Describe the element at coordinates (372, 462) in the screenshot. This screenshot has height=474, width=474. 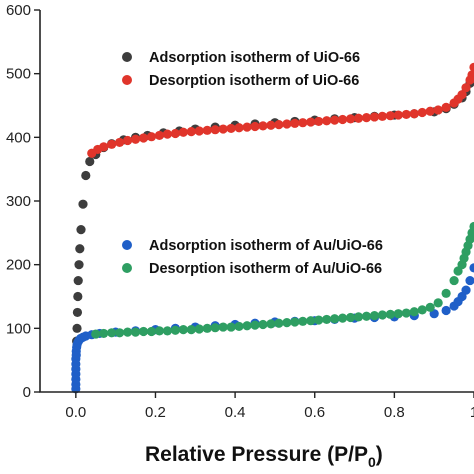
I see `x-axis-title-subscript: 0` at that location.